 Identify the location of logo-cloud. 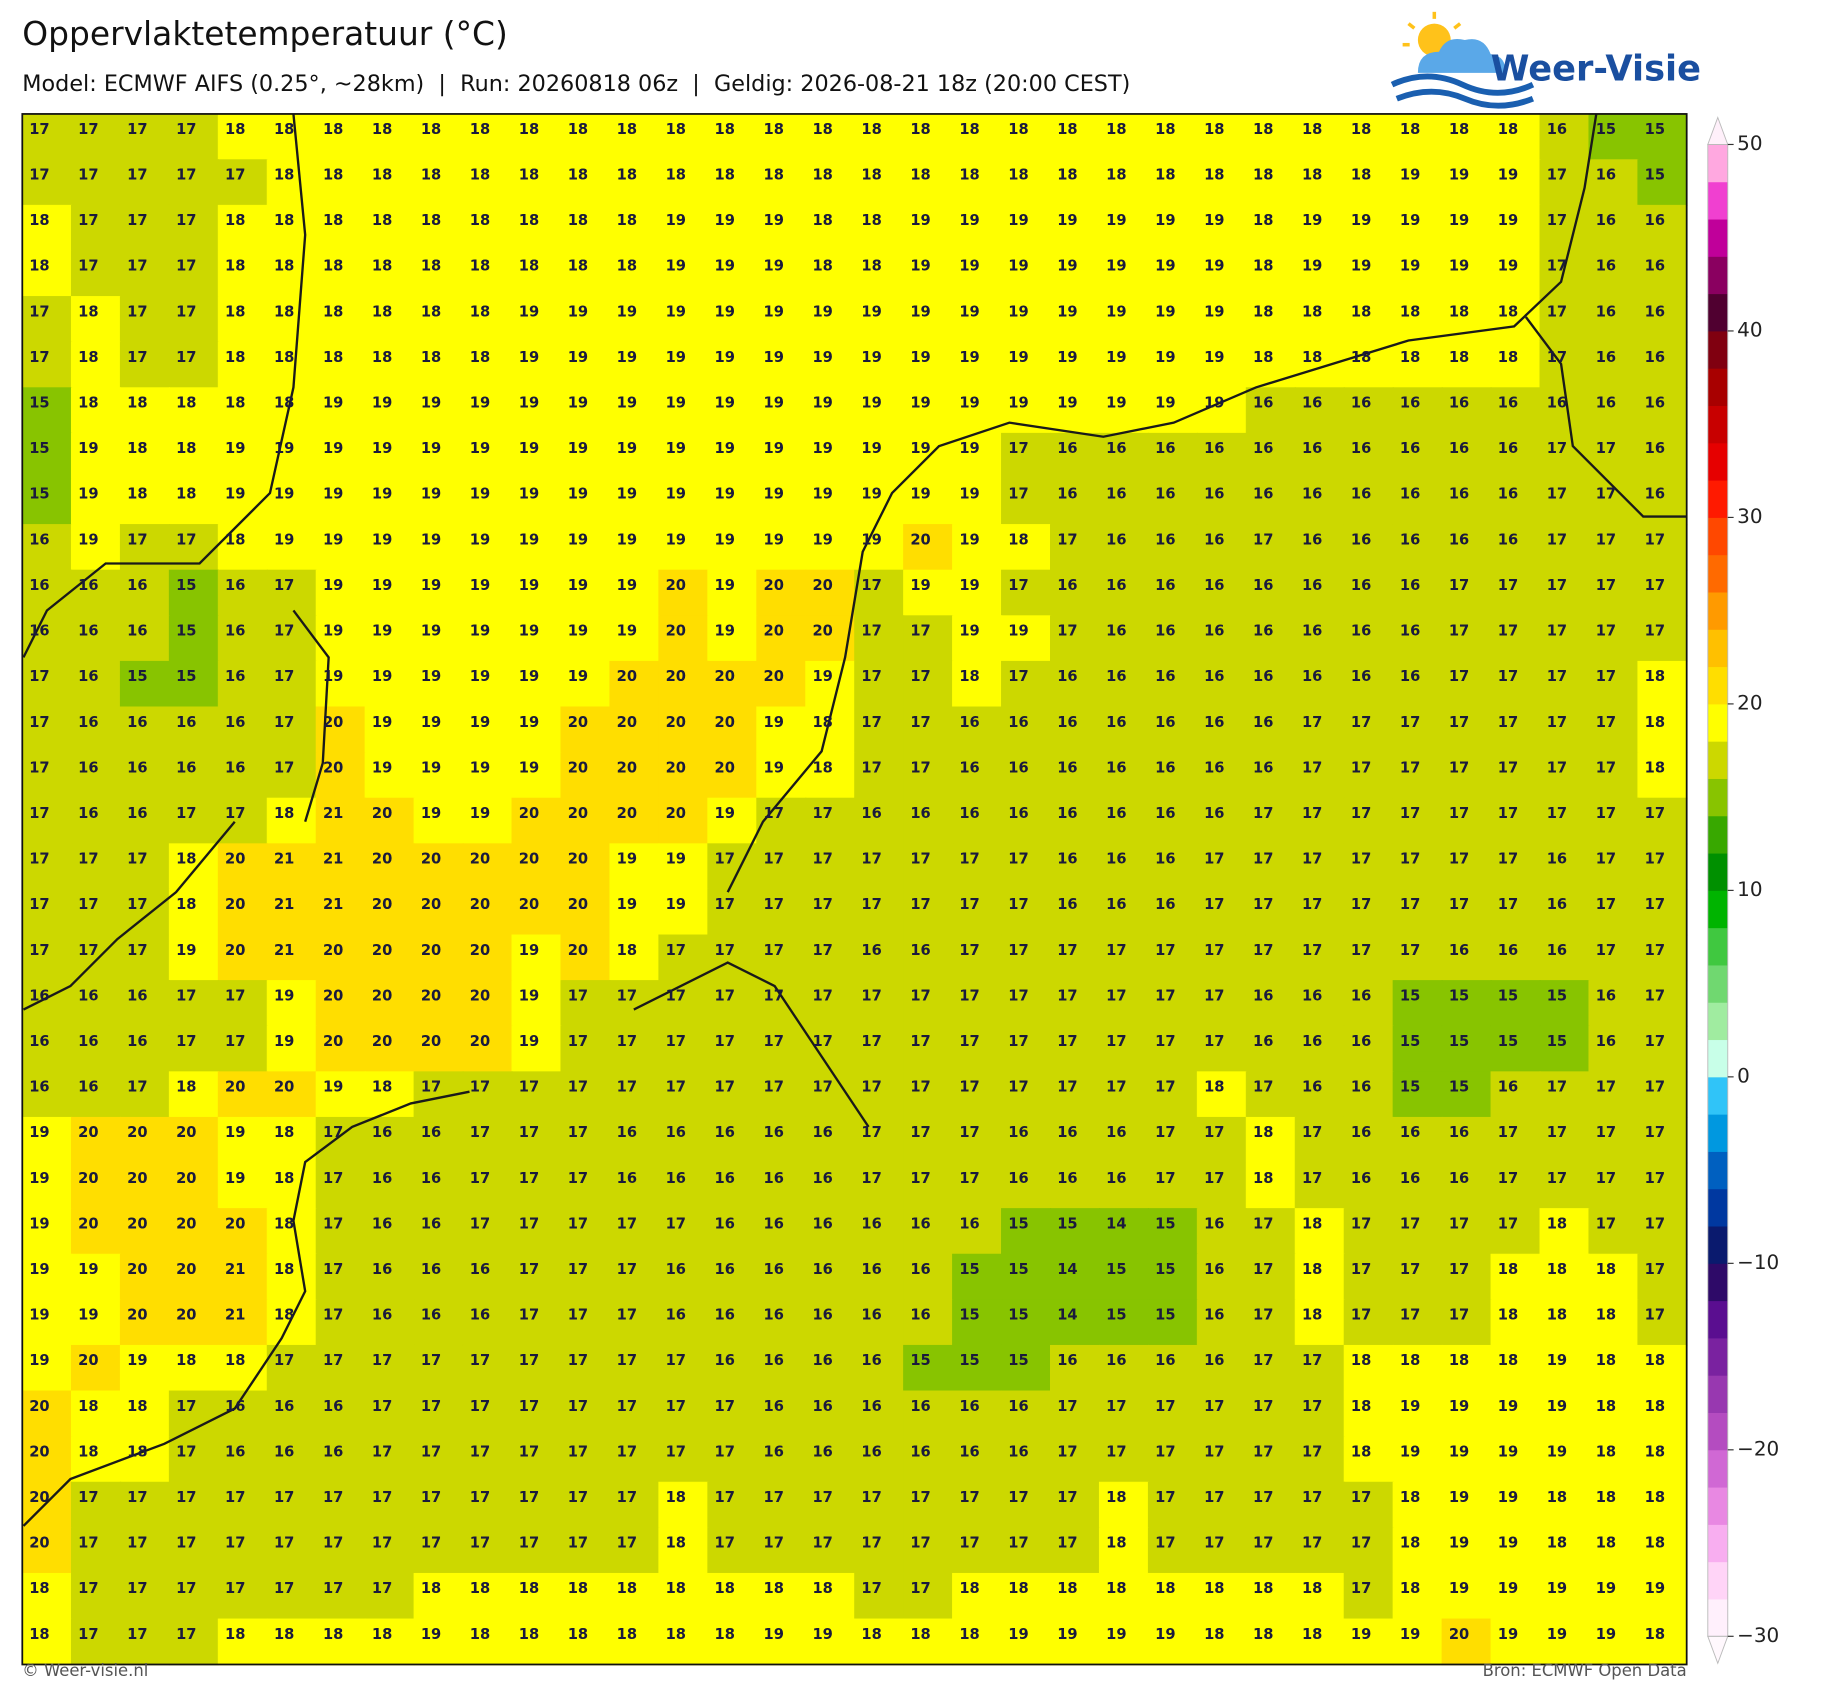
(1461, 55).